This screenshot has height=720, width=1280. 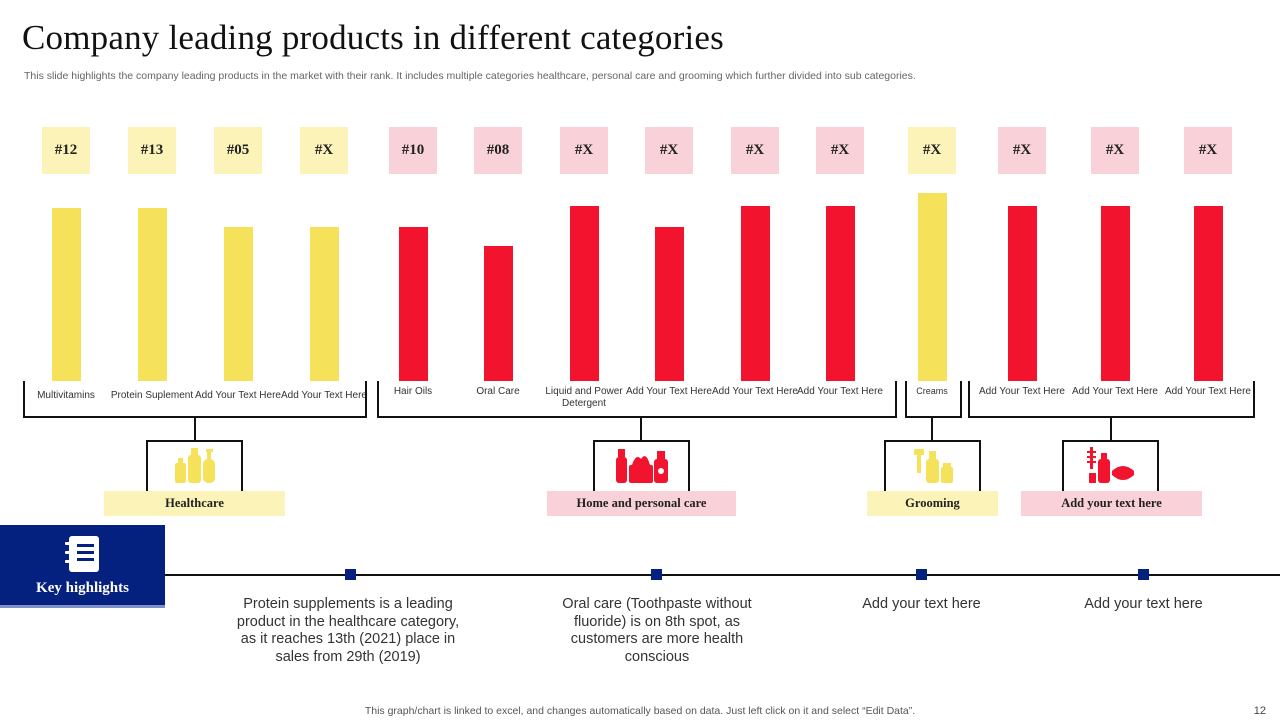 What do you see at coordinates (1111, 399) in the screenshot?
I see `other-bracket` at bounding box center [1111, 399].